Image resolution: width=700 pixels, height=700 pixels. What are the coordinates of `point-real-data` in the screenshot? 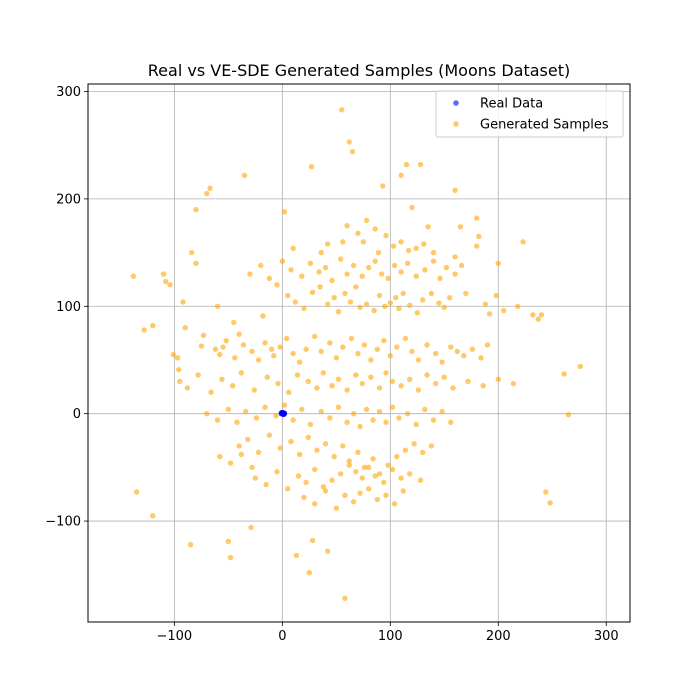 It's located at (284, 413).